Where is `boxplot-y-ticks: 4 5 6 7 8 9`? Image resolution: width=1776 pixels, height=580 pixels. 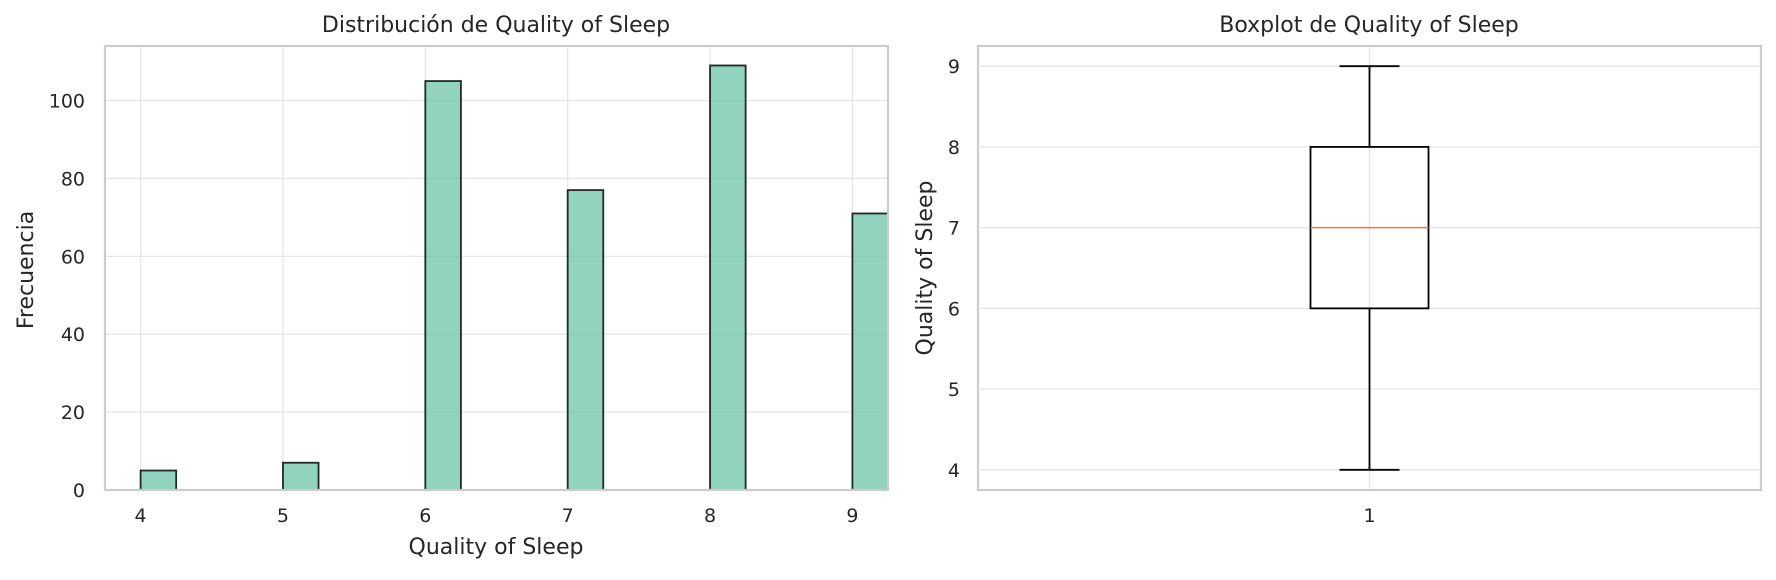 boxplot-y-ticks: 4 5 6 7 8 9 is located at coordinates (954, 269).